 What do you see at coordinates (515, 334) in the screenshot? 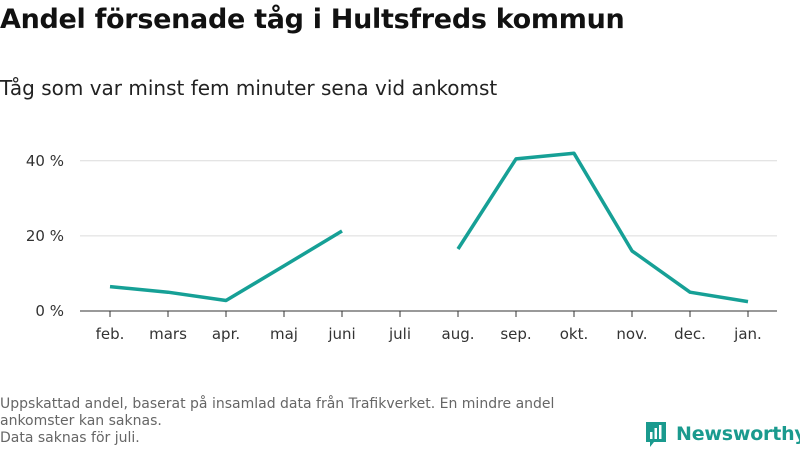
I see `x-tick-label: sep.` at bounding box center [515, 334].